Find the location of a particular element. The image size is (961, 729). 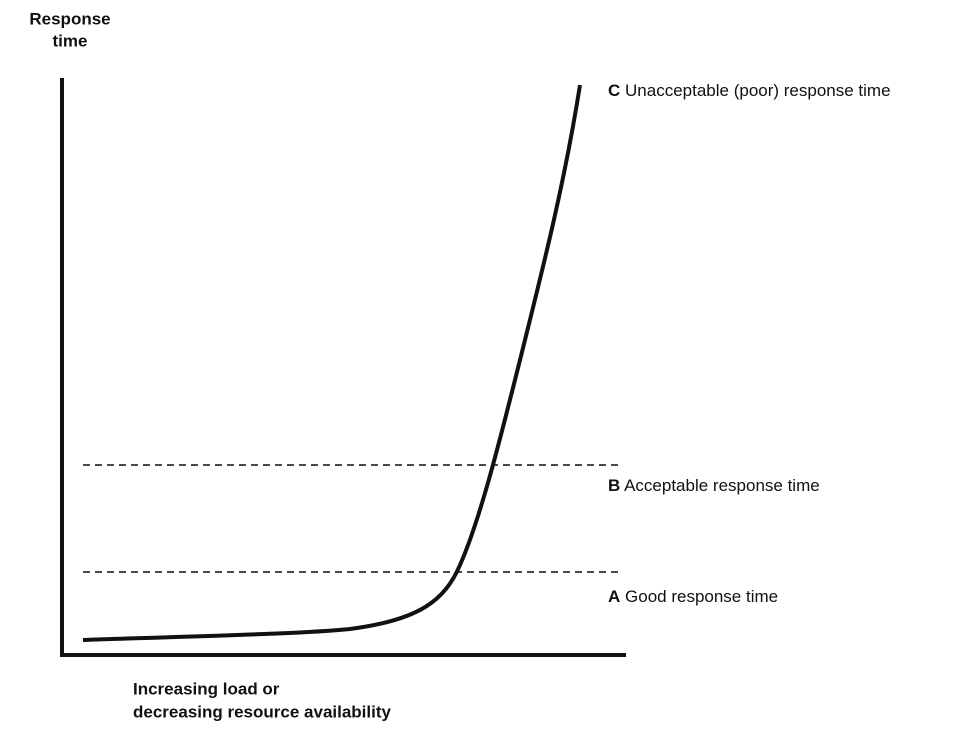

zone-label: A Good response time is located at coordinates (693, 596).